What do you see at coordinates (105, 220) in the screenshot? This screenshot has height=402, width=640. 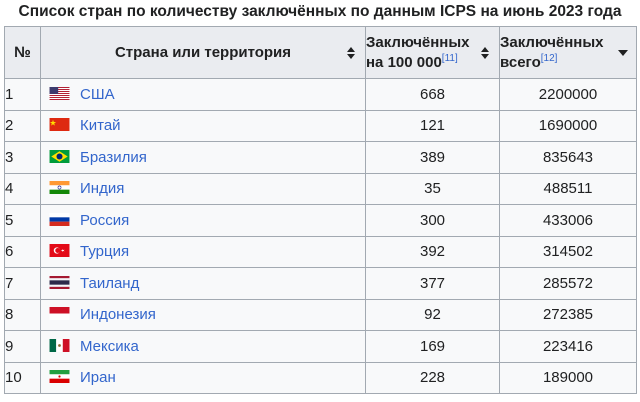 I see `country-link: Россия` at bounding box center [105, 220].